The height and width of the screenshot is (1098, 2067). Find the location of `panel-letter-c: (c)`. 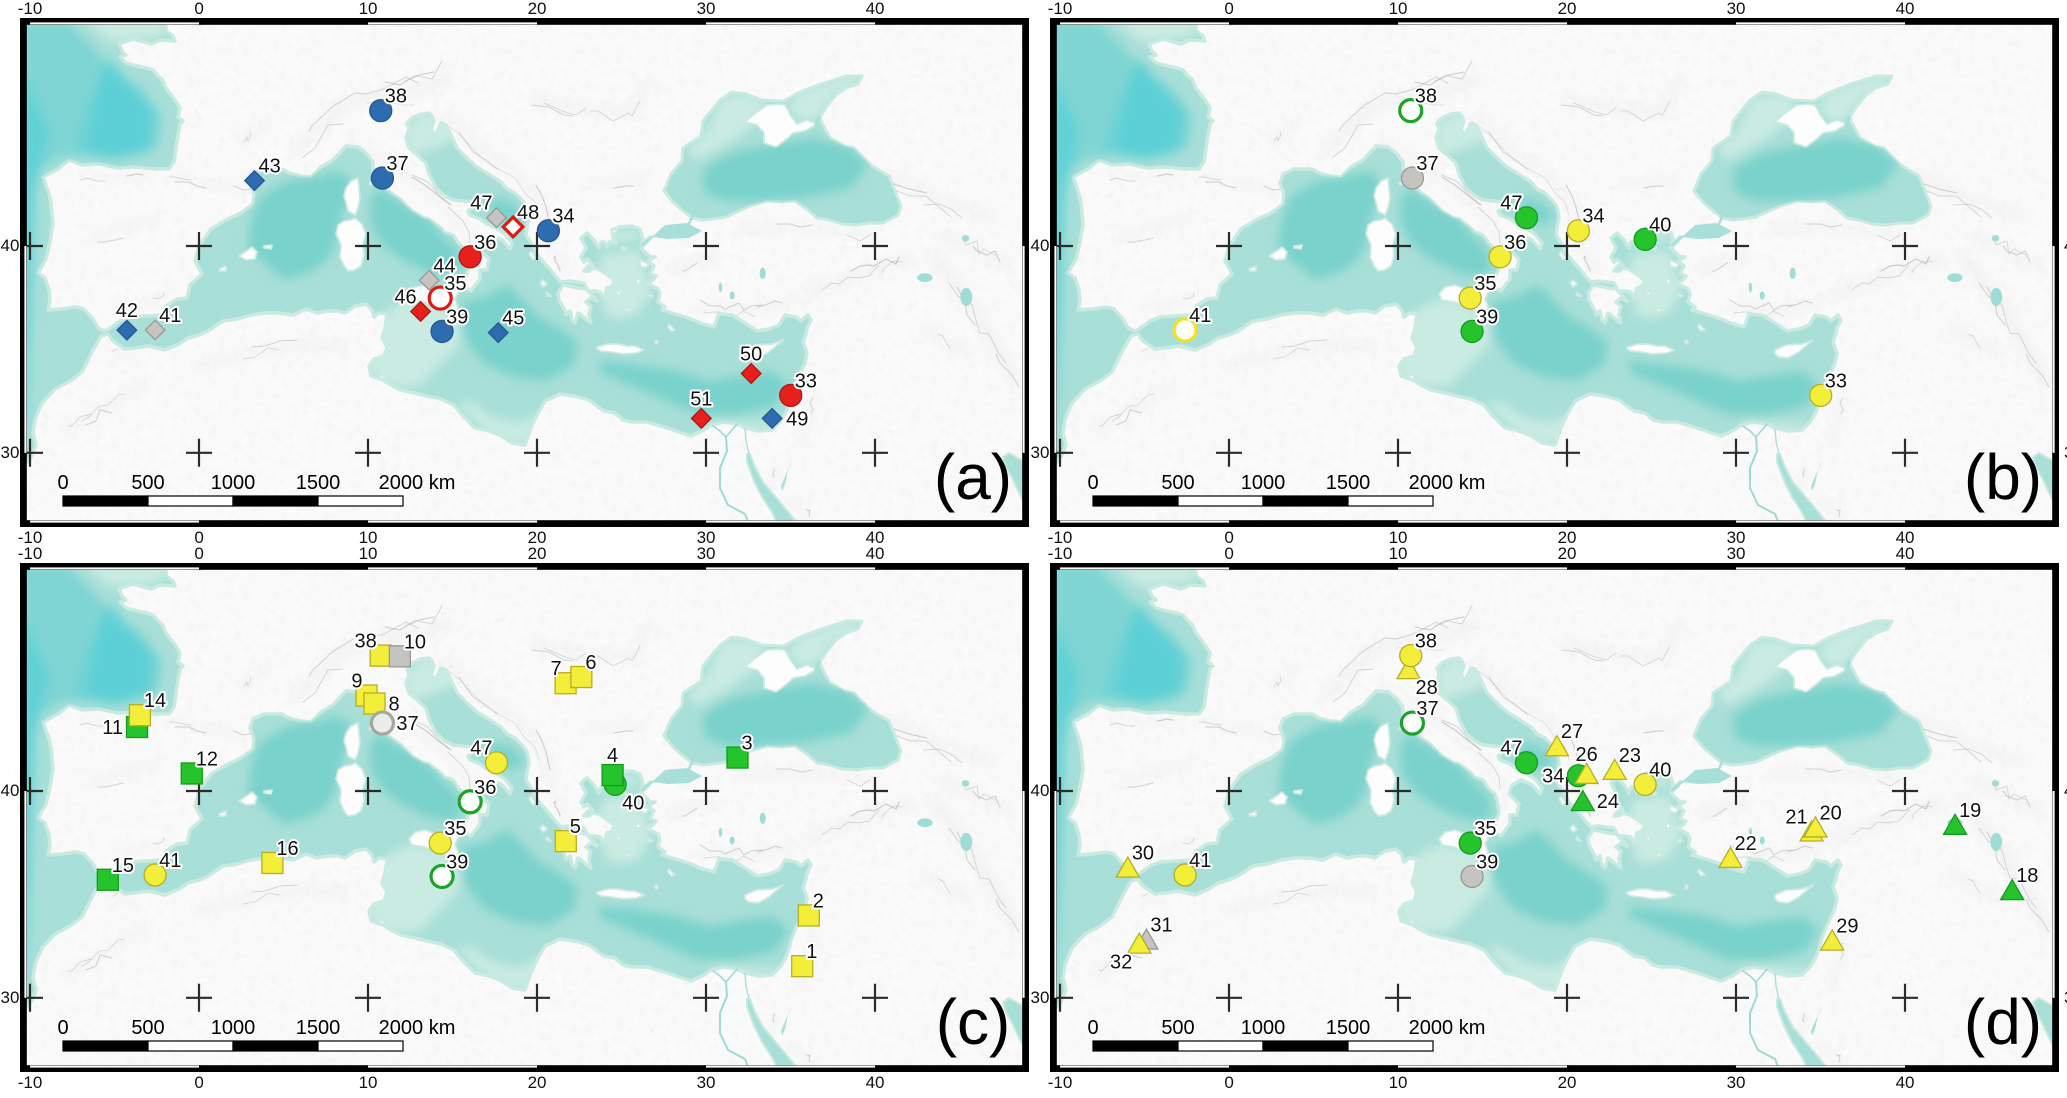

panel-letter-c: (c) is located at coordinates (973, 1022).